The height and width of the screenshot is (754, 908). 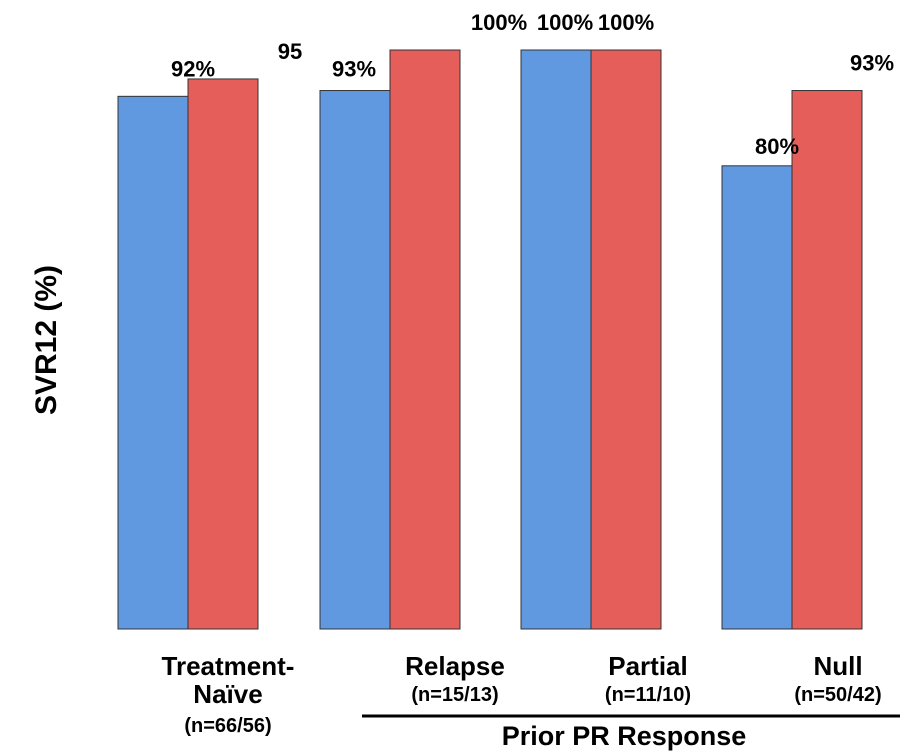 What do you see at coordinates (499, 22) in the screenshot?
I see `value-label-series2-1: 100%` at bounding box center [499, 22].